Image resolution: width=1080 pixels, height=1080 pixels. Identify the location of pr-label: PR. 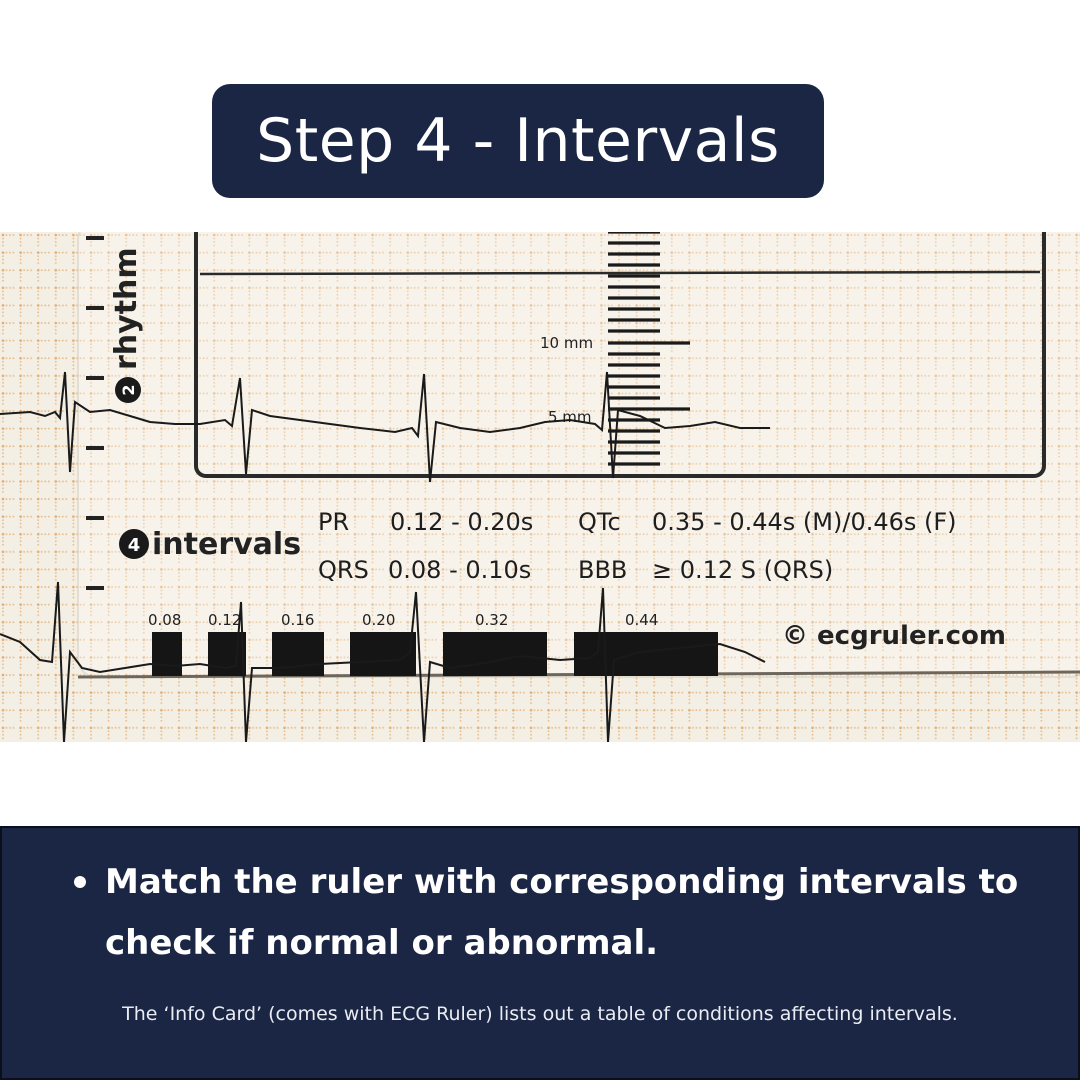
(333, 522).